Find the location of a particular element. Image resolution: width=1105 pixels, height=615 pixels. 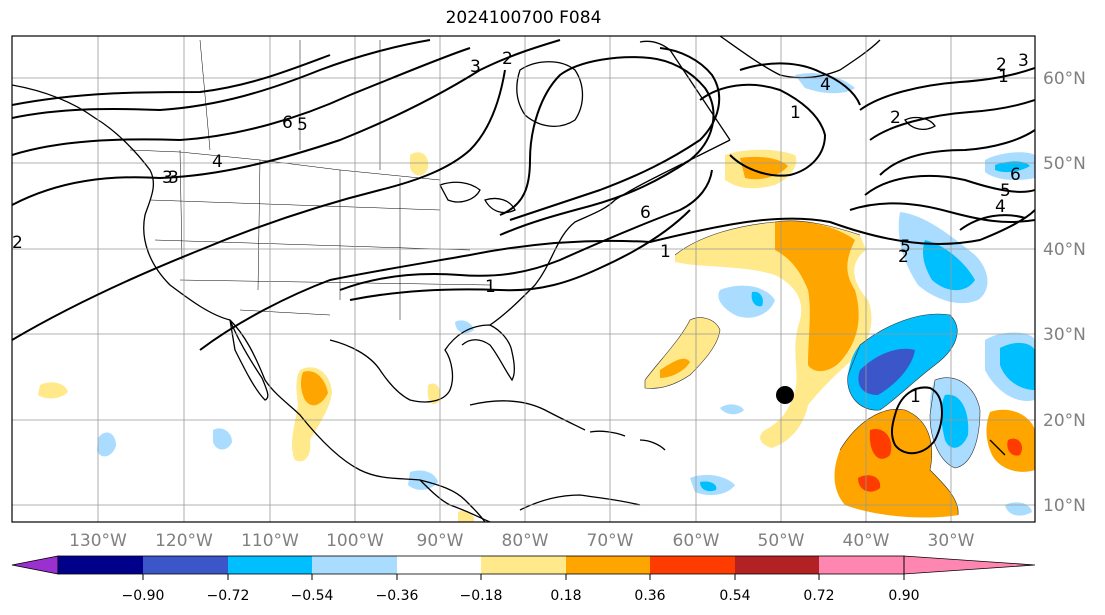

storm-center-marker is located at coordinates (785, 395).